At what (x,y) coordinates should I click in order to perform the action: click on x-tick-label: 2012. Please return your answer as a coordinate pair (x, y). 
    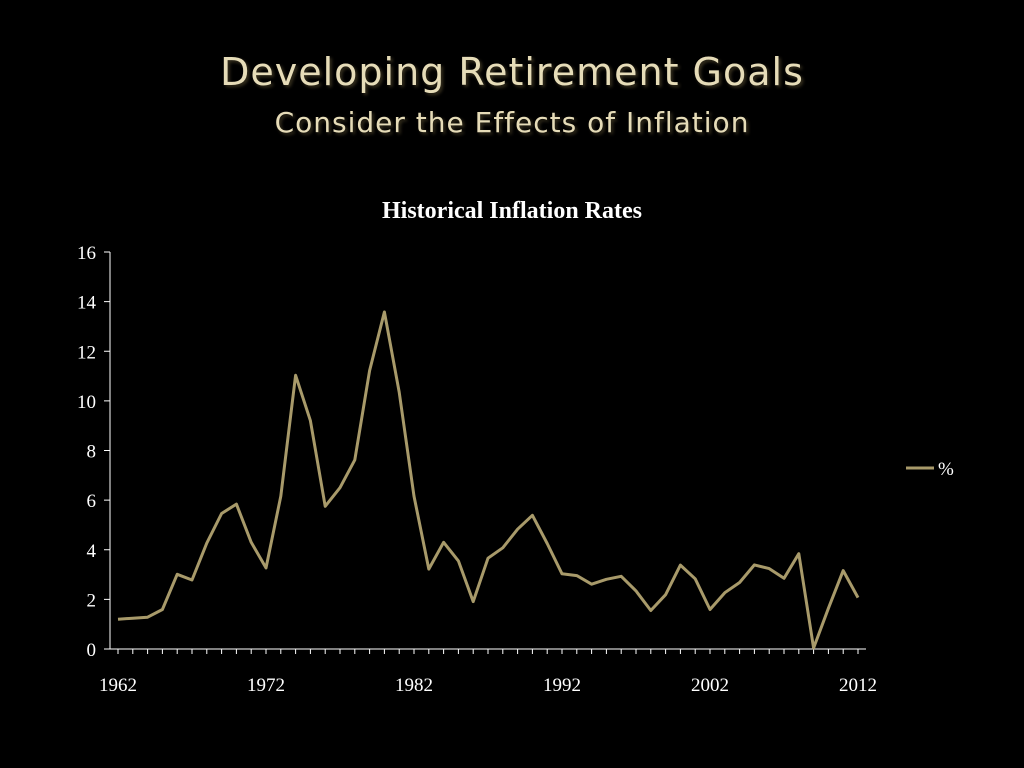
    Looking at the image, I should click on (858, 685).